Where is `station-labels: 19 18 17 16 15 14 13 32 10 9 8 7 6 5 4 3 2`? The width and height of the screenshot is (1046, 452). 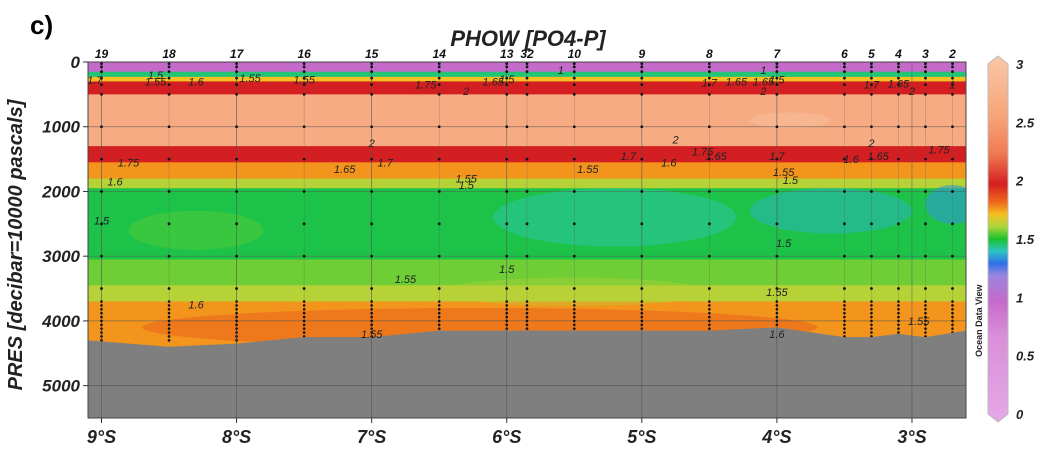 station-labels: 19 18 17 16 15 14 13 32 10 9 8 7 6 5 4 3 2 is located at coordinates (525, 54).